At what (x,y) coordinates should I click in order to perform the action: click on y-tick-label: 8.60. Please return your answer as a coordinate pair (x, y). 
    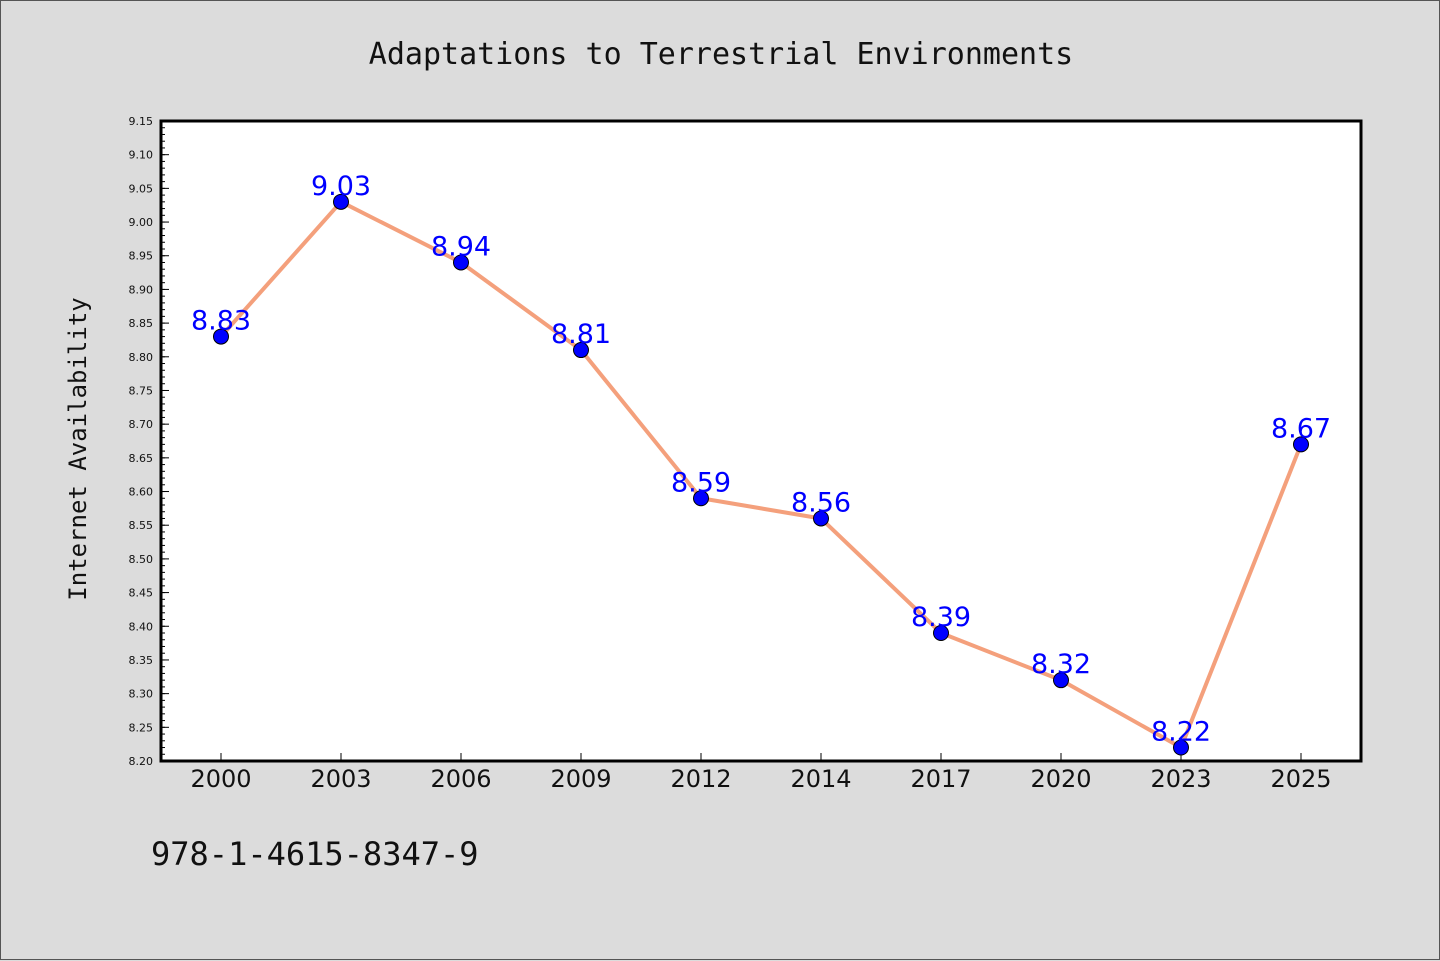
    Looking at the image, I should click on (141, 492).